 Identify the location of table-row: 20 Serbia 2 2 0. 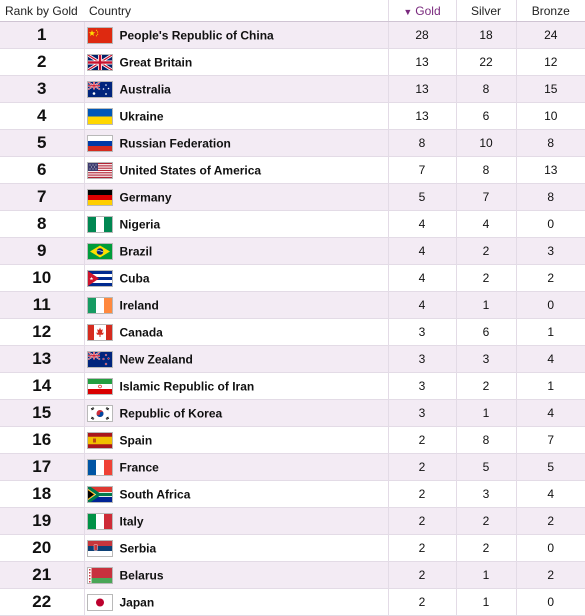
(292, 548).